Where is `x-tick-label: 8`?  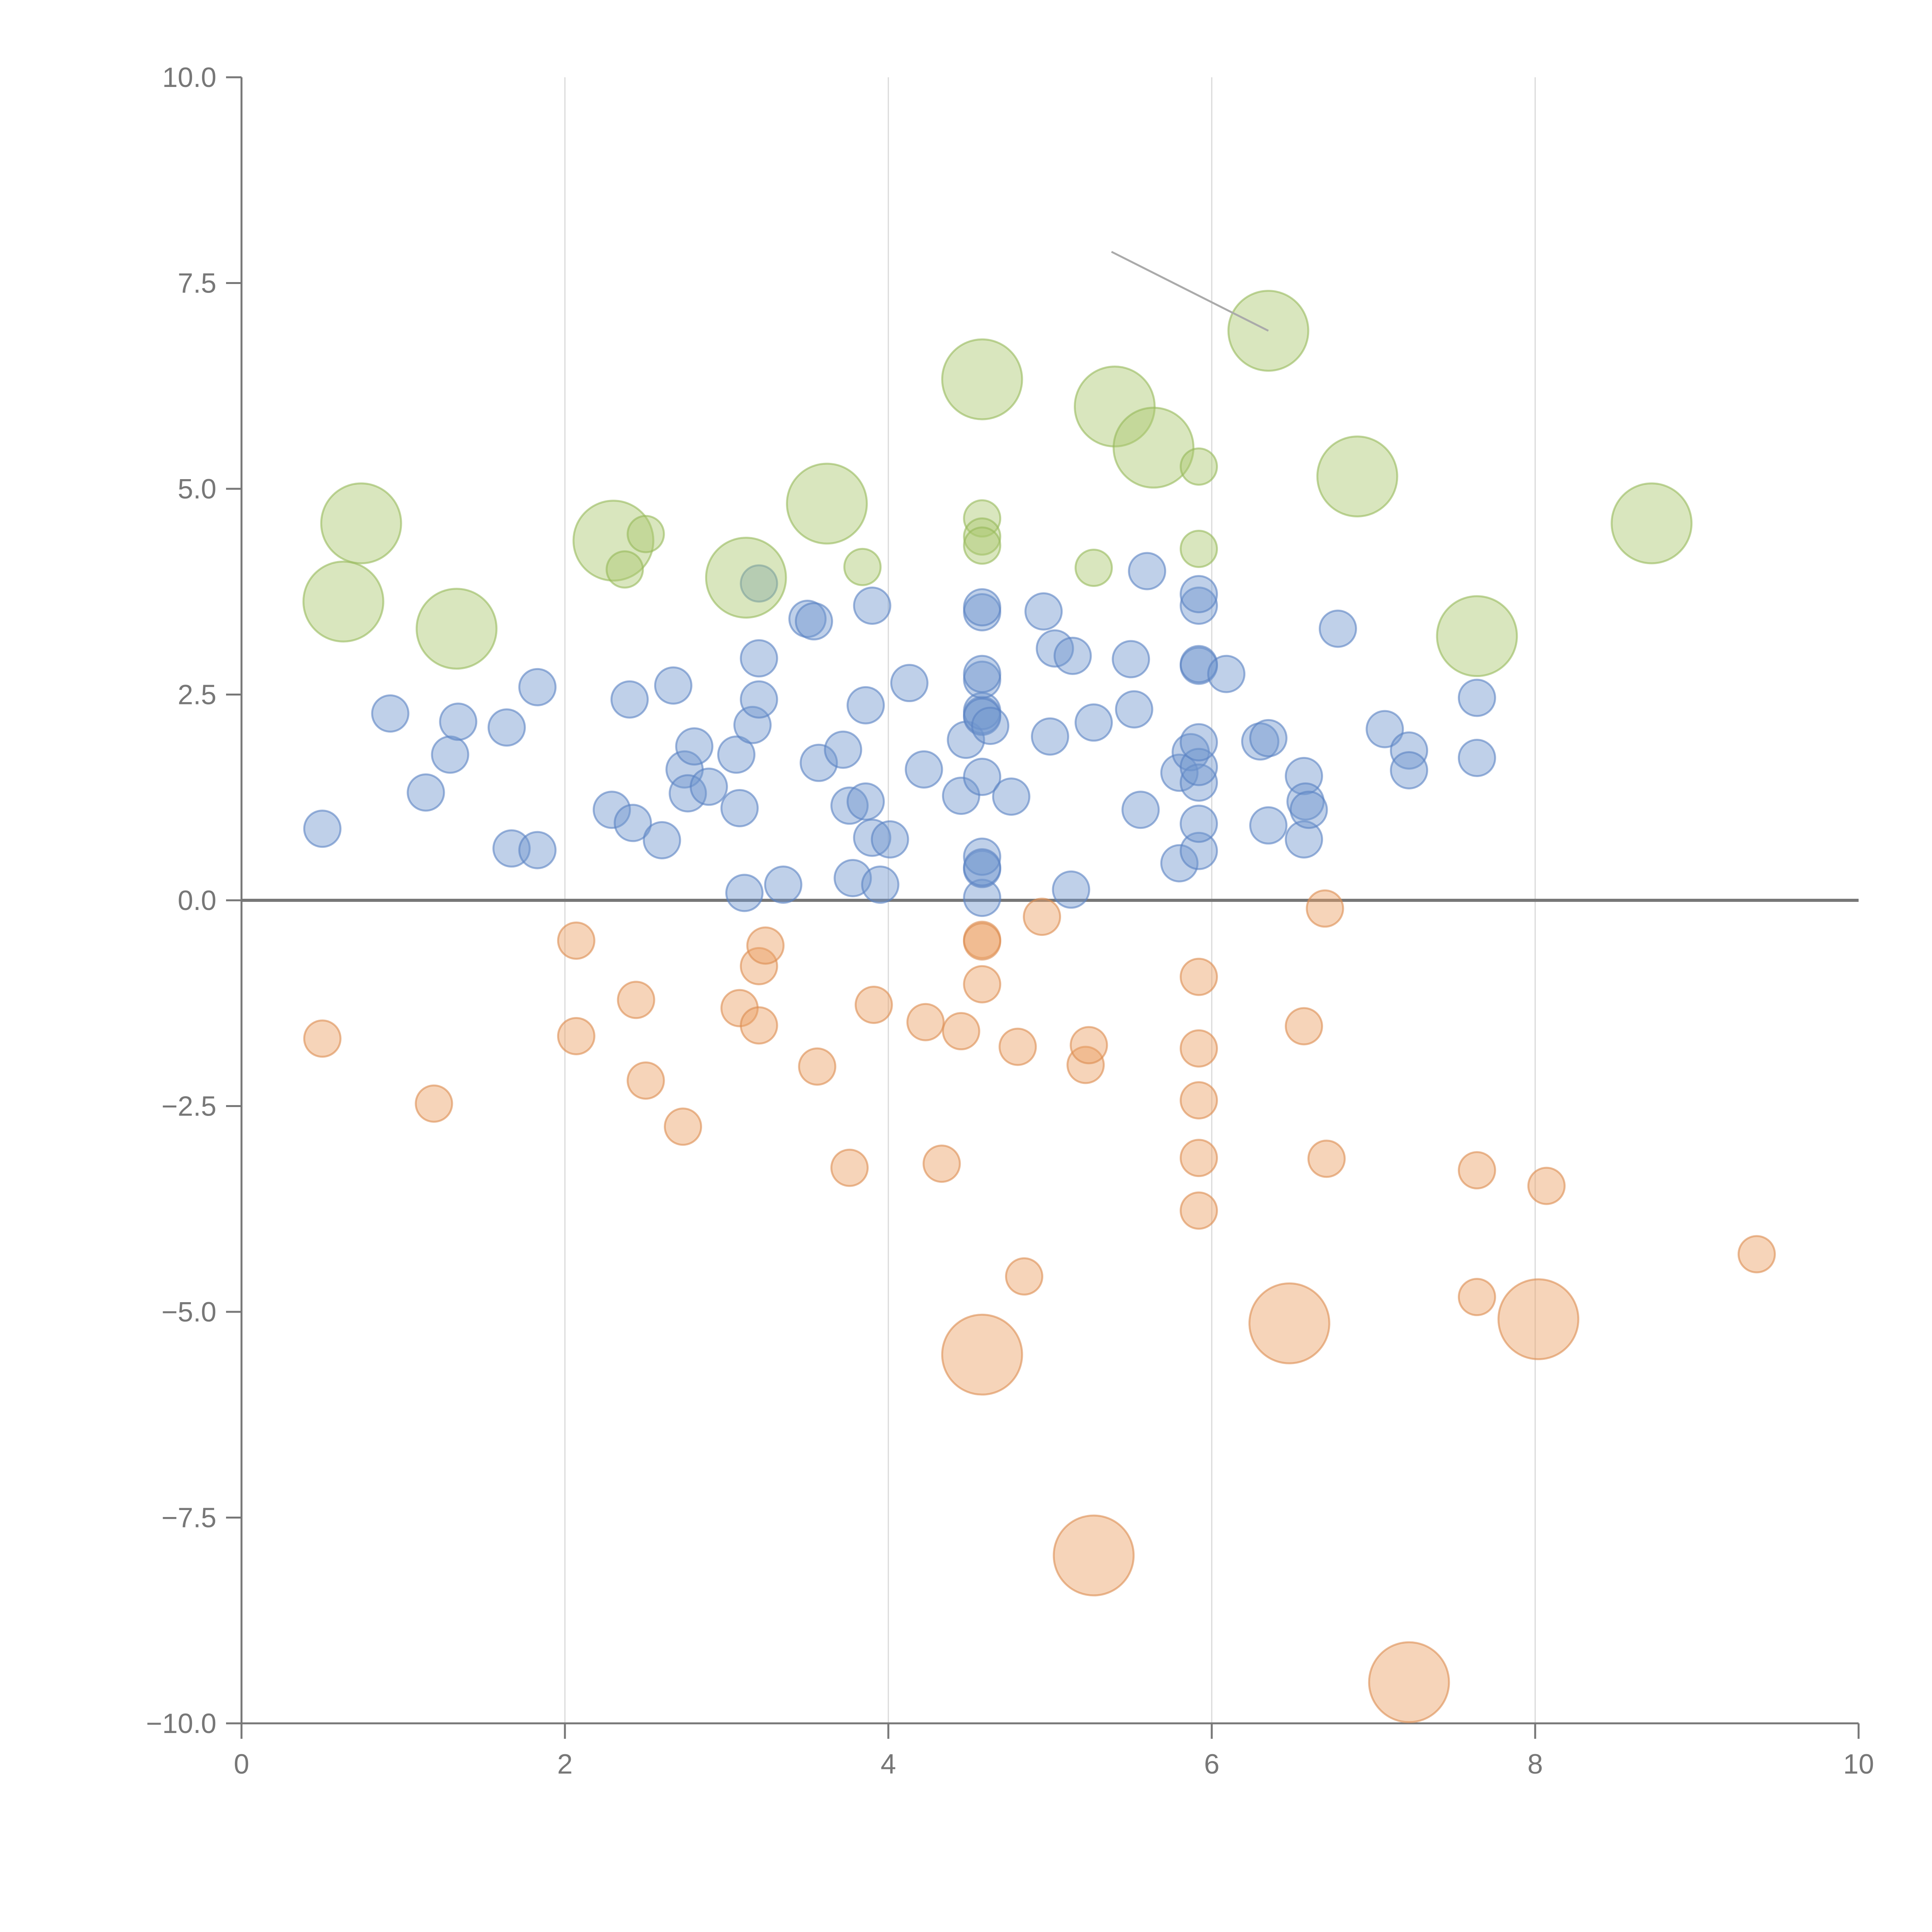
x-tick-label: 8 is located at coordinates (1535, 1765).